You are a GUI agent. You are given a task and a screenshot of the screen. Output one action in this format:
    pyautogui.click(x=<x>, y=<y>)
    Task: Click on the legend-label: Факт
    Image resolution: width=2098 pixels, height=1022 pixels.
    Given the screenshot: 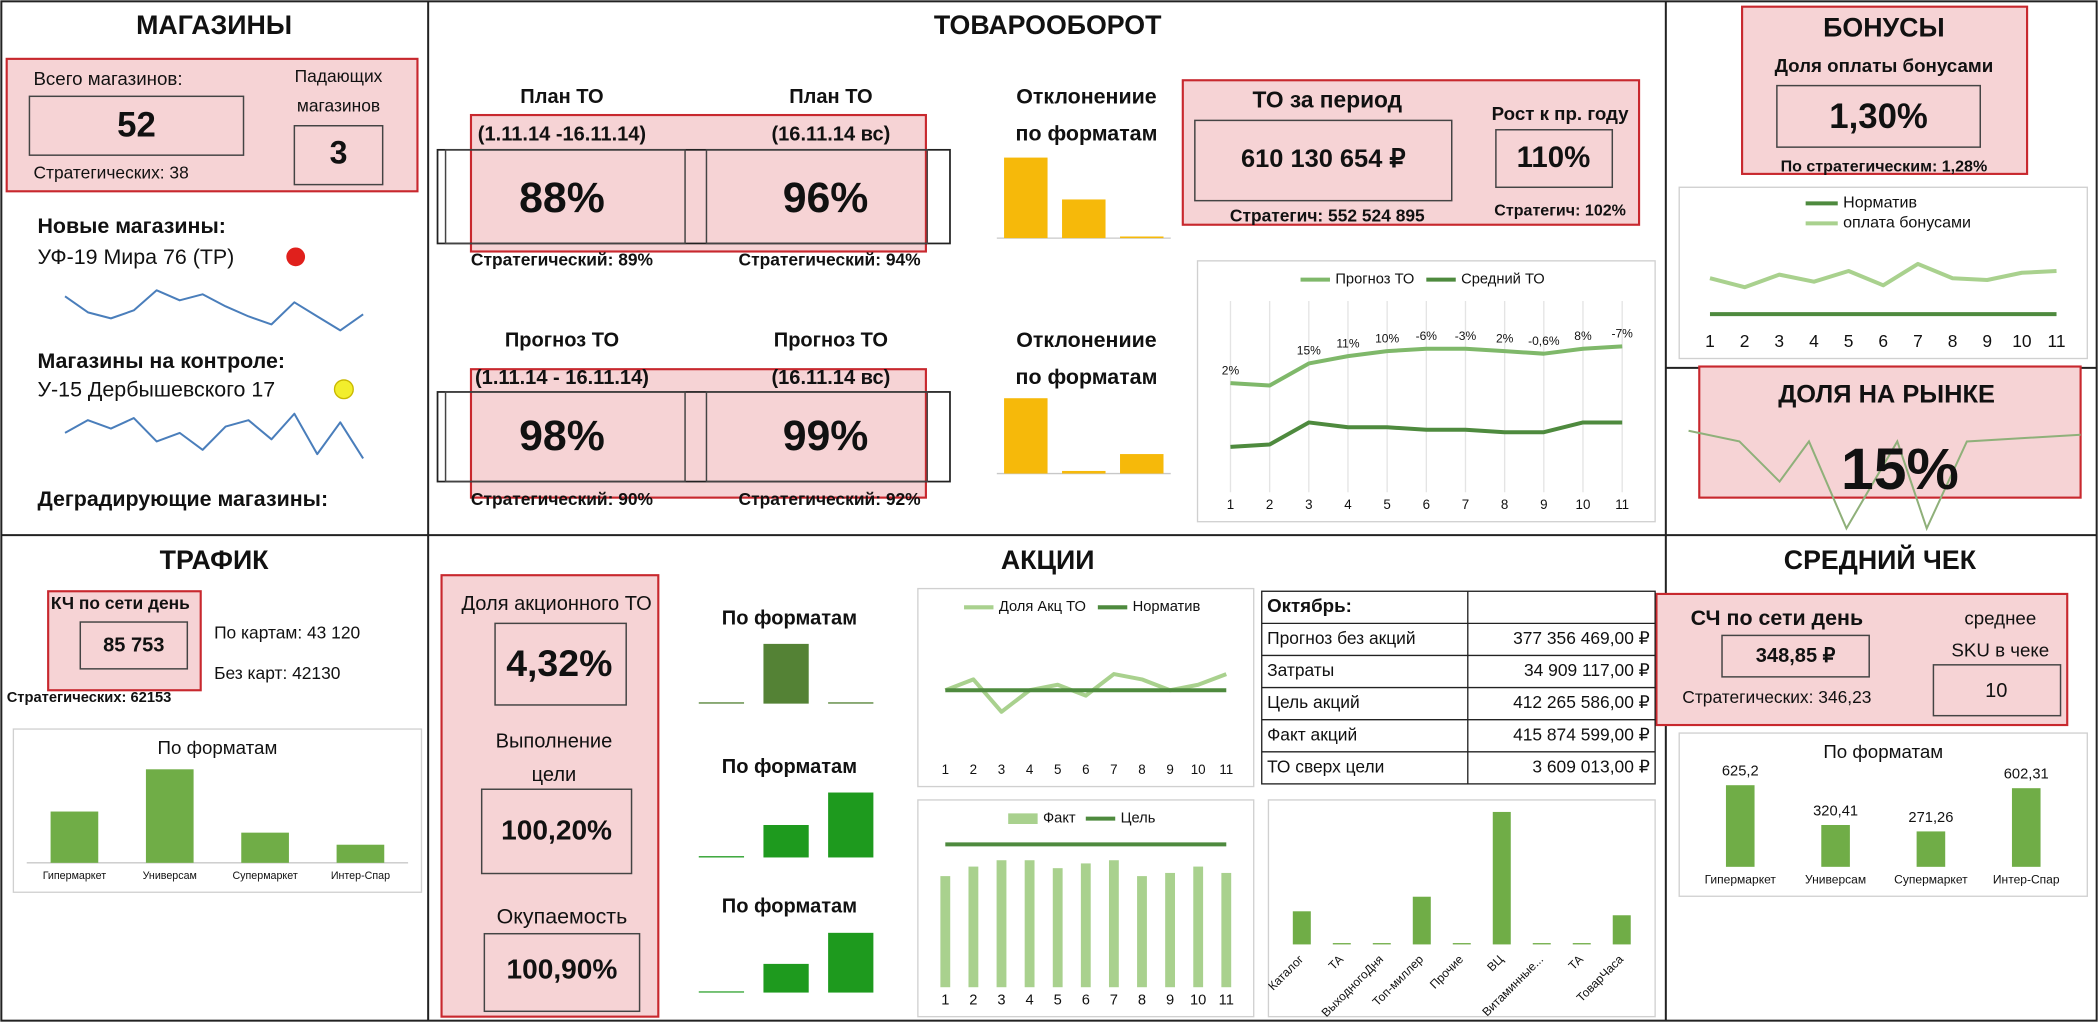 What is the action you would take?
    pyautogui.click(x=1059, y=819)
    